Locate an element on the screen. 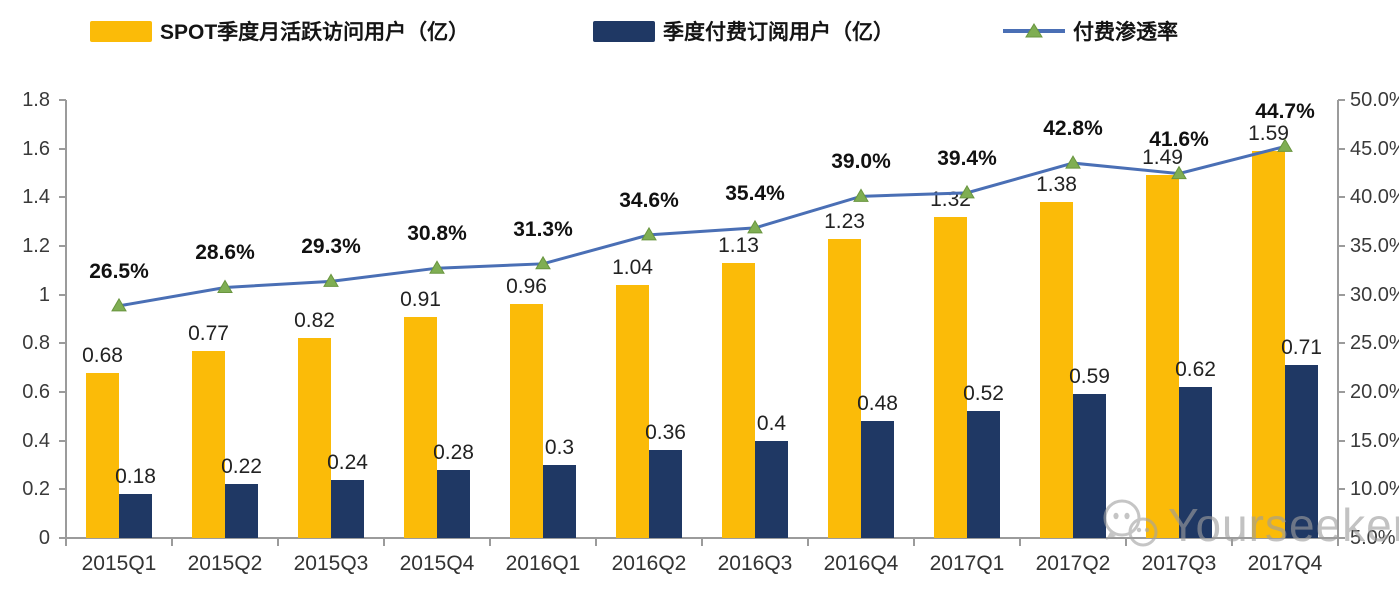  bar-label-subscribers-2016Q2: 0.36 is located at coordinates (665, 433).